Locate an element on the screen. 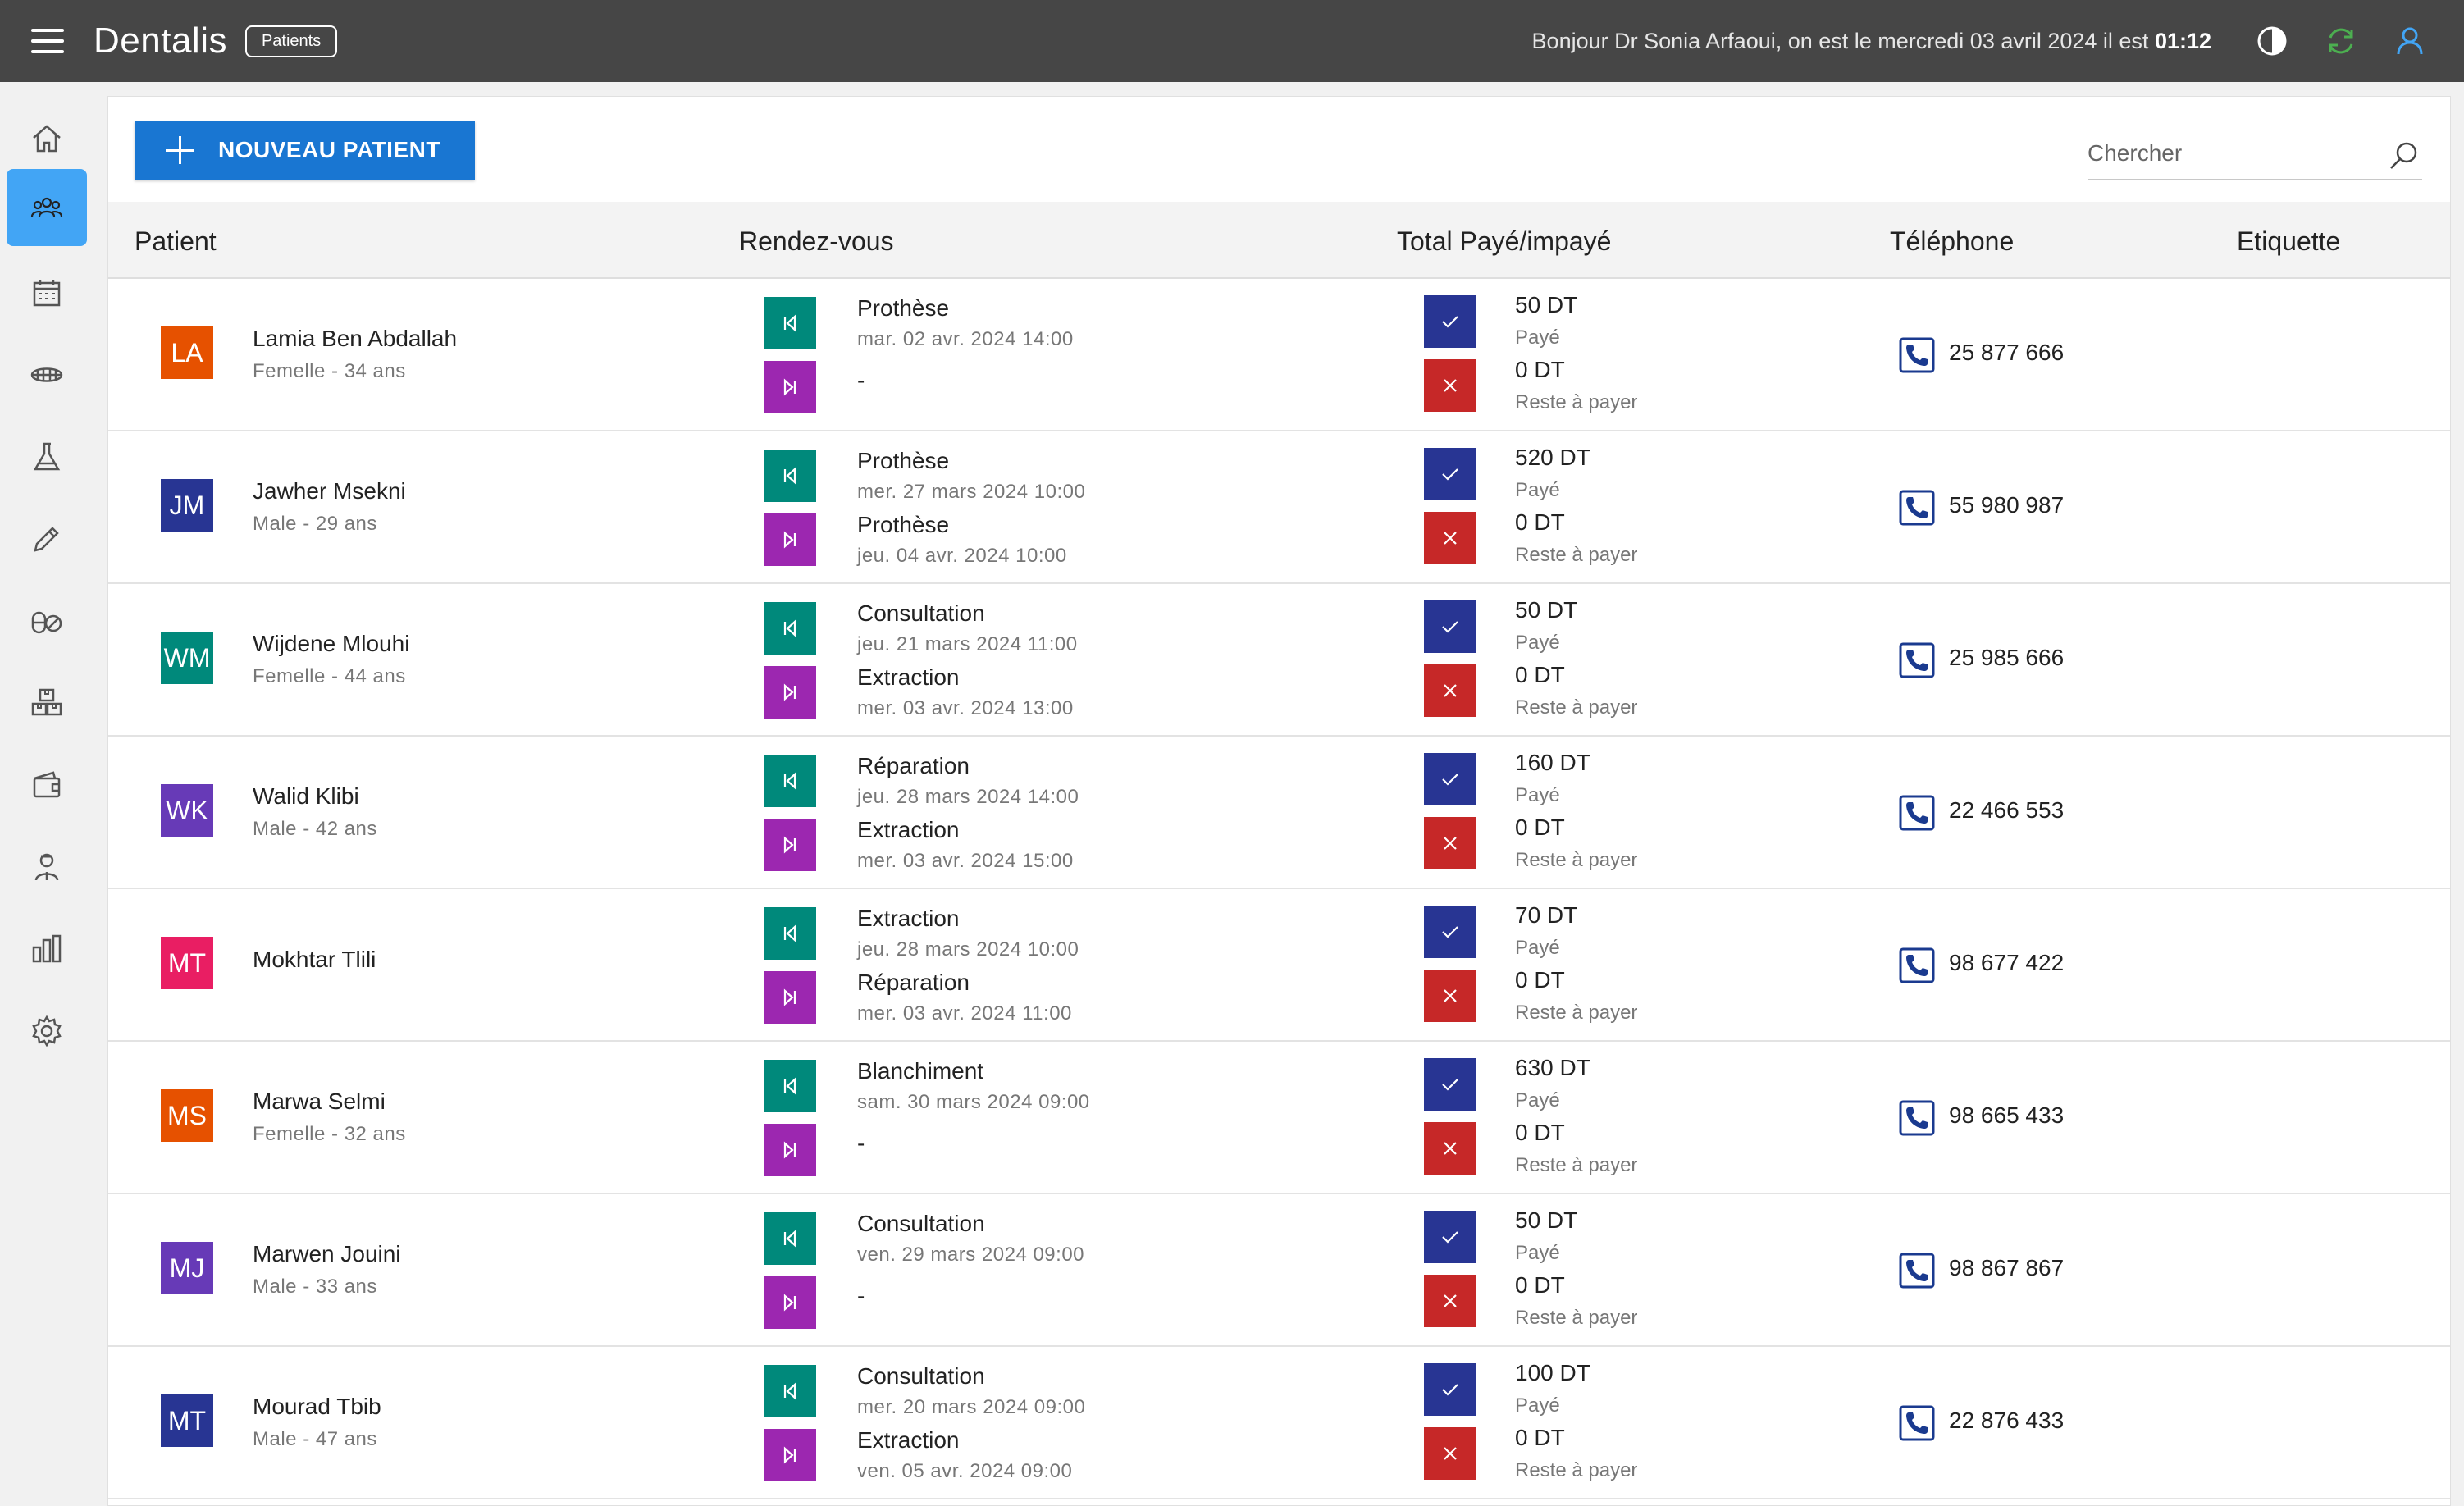 This screenshot has height=1506, width=2464. patient-name: Mokhtar Tlili is located at coordinates (314, 959).